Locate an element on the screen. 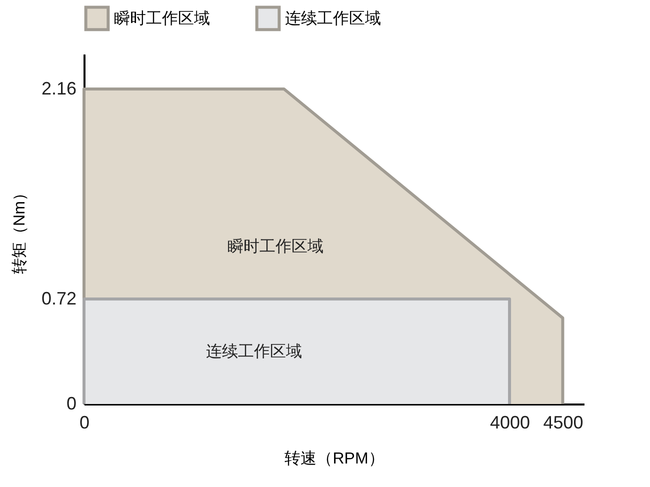  y-tick-label: 0 is located at coordinates (71, 404).